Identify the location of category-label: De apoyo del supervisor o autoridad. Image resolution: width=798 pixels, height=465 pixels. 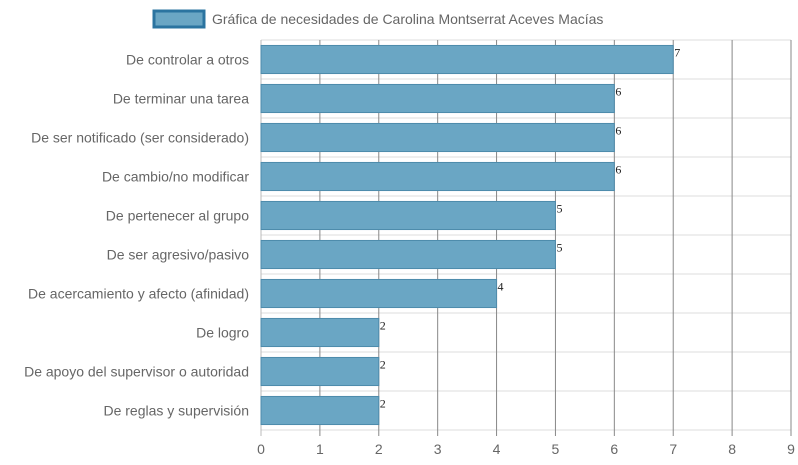
(136, 372).